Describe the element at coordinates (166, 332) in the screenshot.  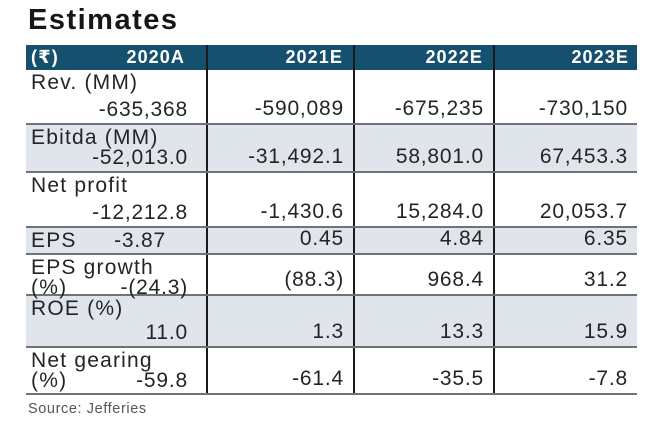
I see `value-2020a: 11.0` at that location.